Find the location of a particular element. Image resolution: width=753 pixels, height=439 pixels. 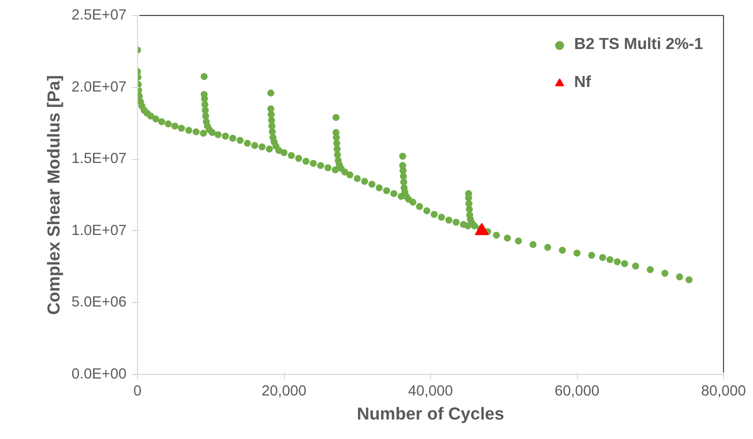

x-axis-title: Number of Cycles is located at coordinates (430, 414).